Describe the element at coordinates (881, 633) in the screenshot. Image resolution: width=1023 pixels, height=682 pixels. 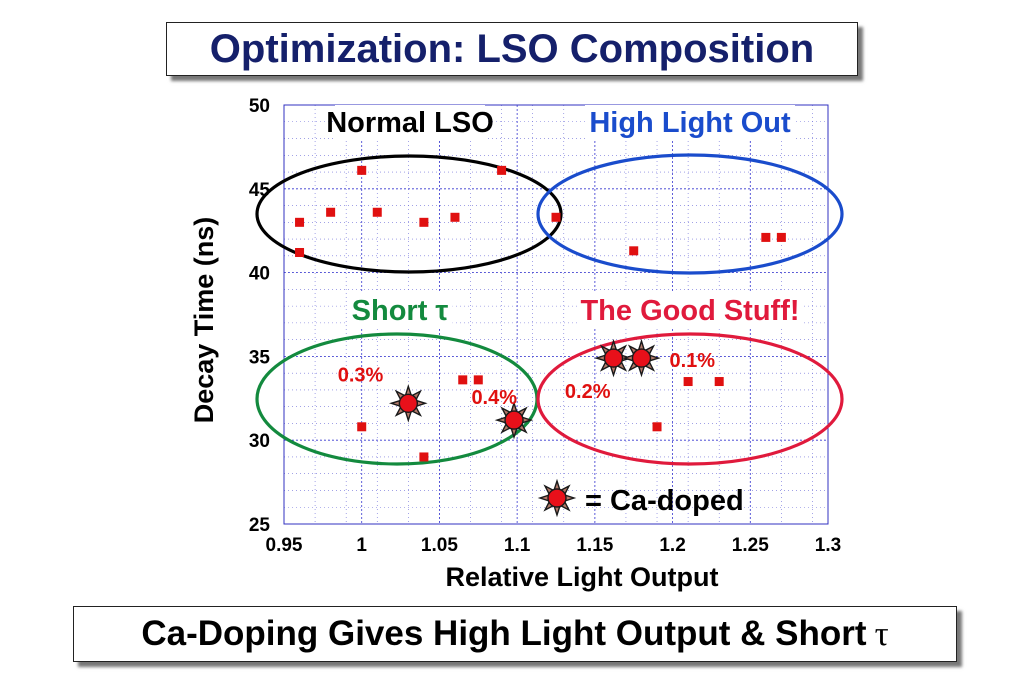
I see `tau-symbol: τ` at that location.